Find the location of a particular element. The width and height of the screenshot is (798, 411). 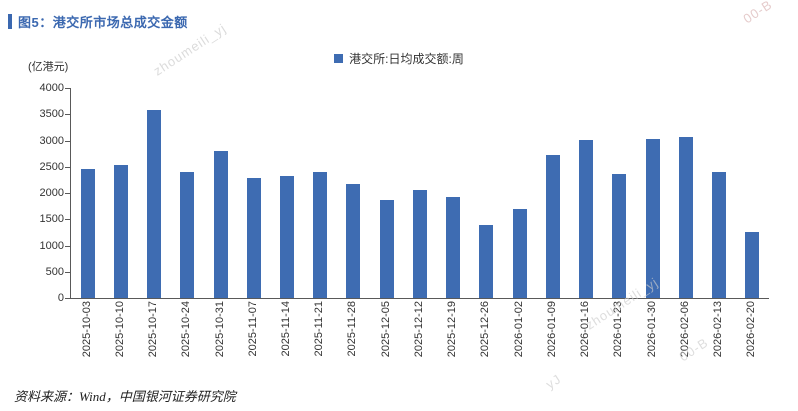

x-tick-cell: 2026-01-23 is located at coordinates (618, 342).